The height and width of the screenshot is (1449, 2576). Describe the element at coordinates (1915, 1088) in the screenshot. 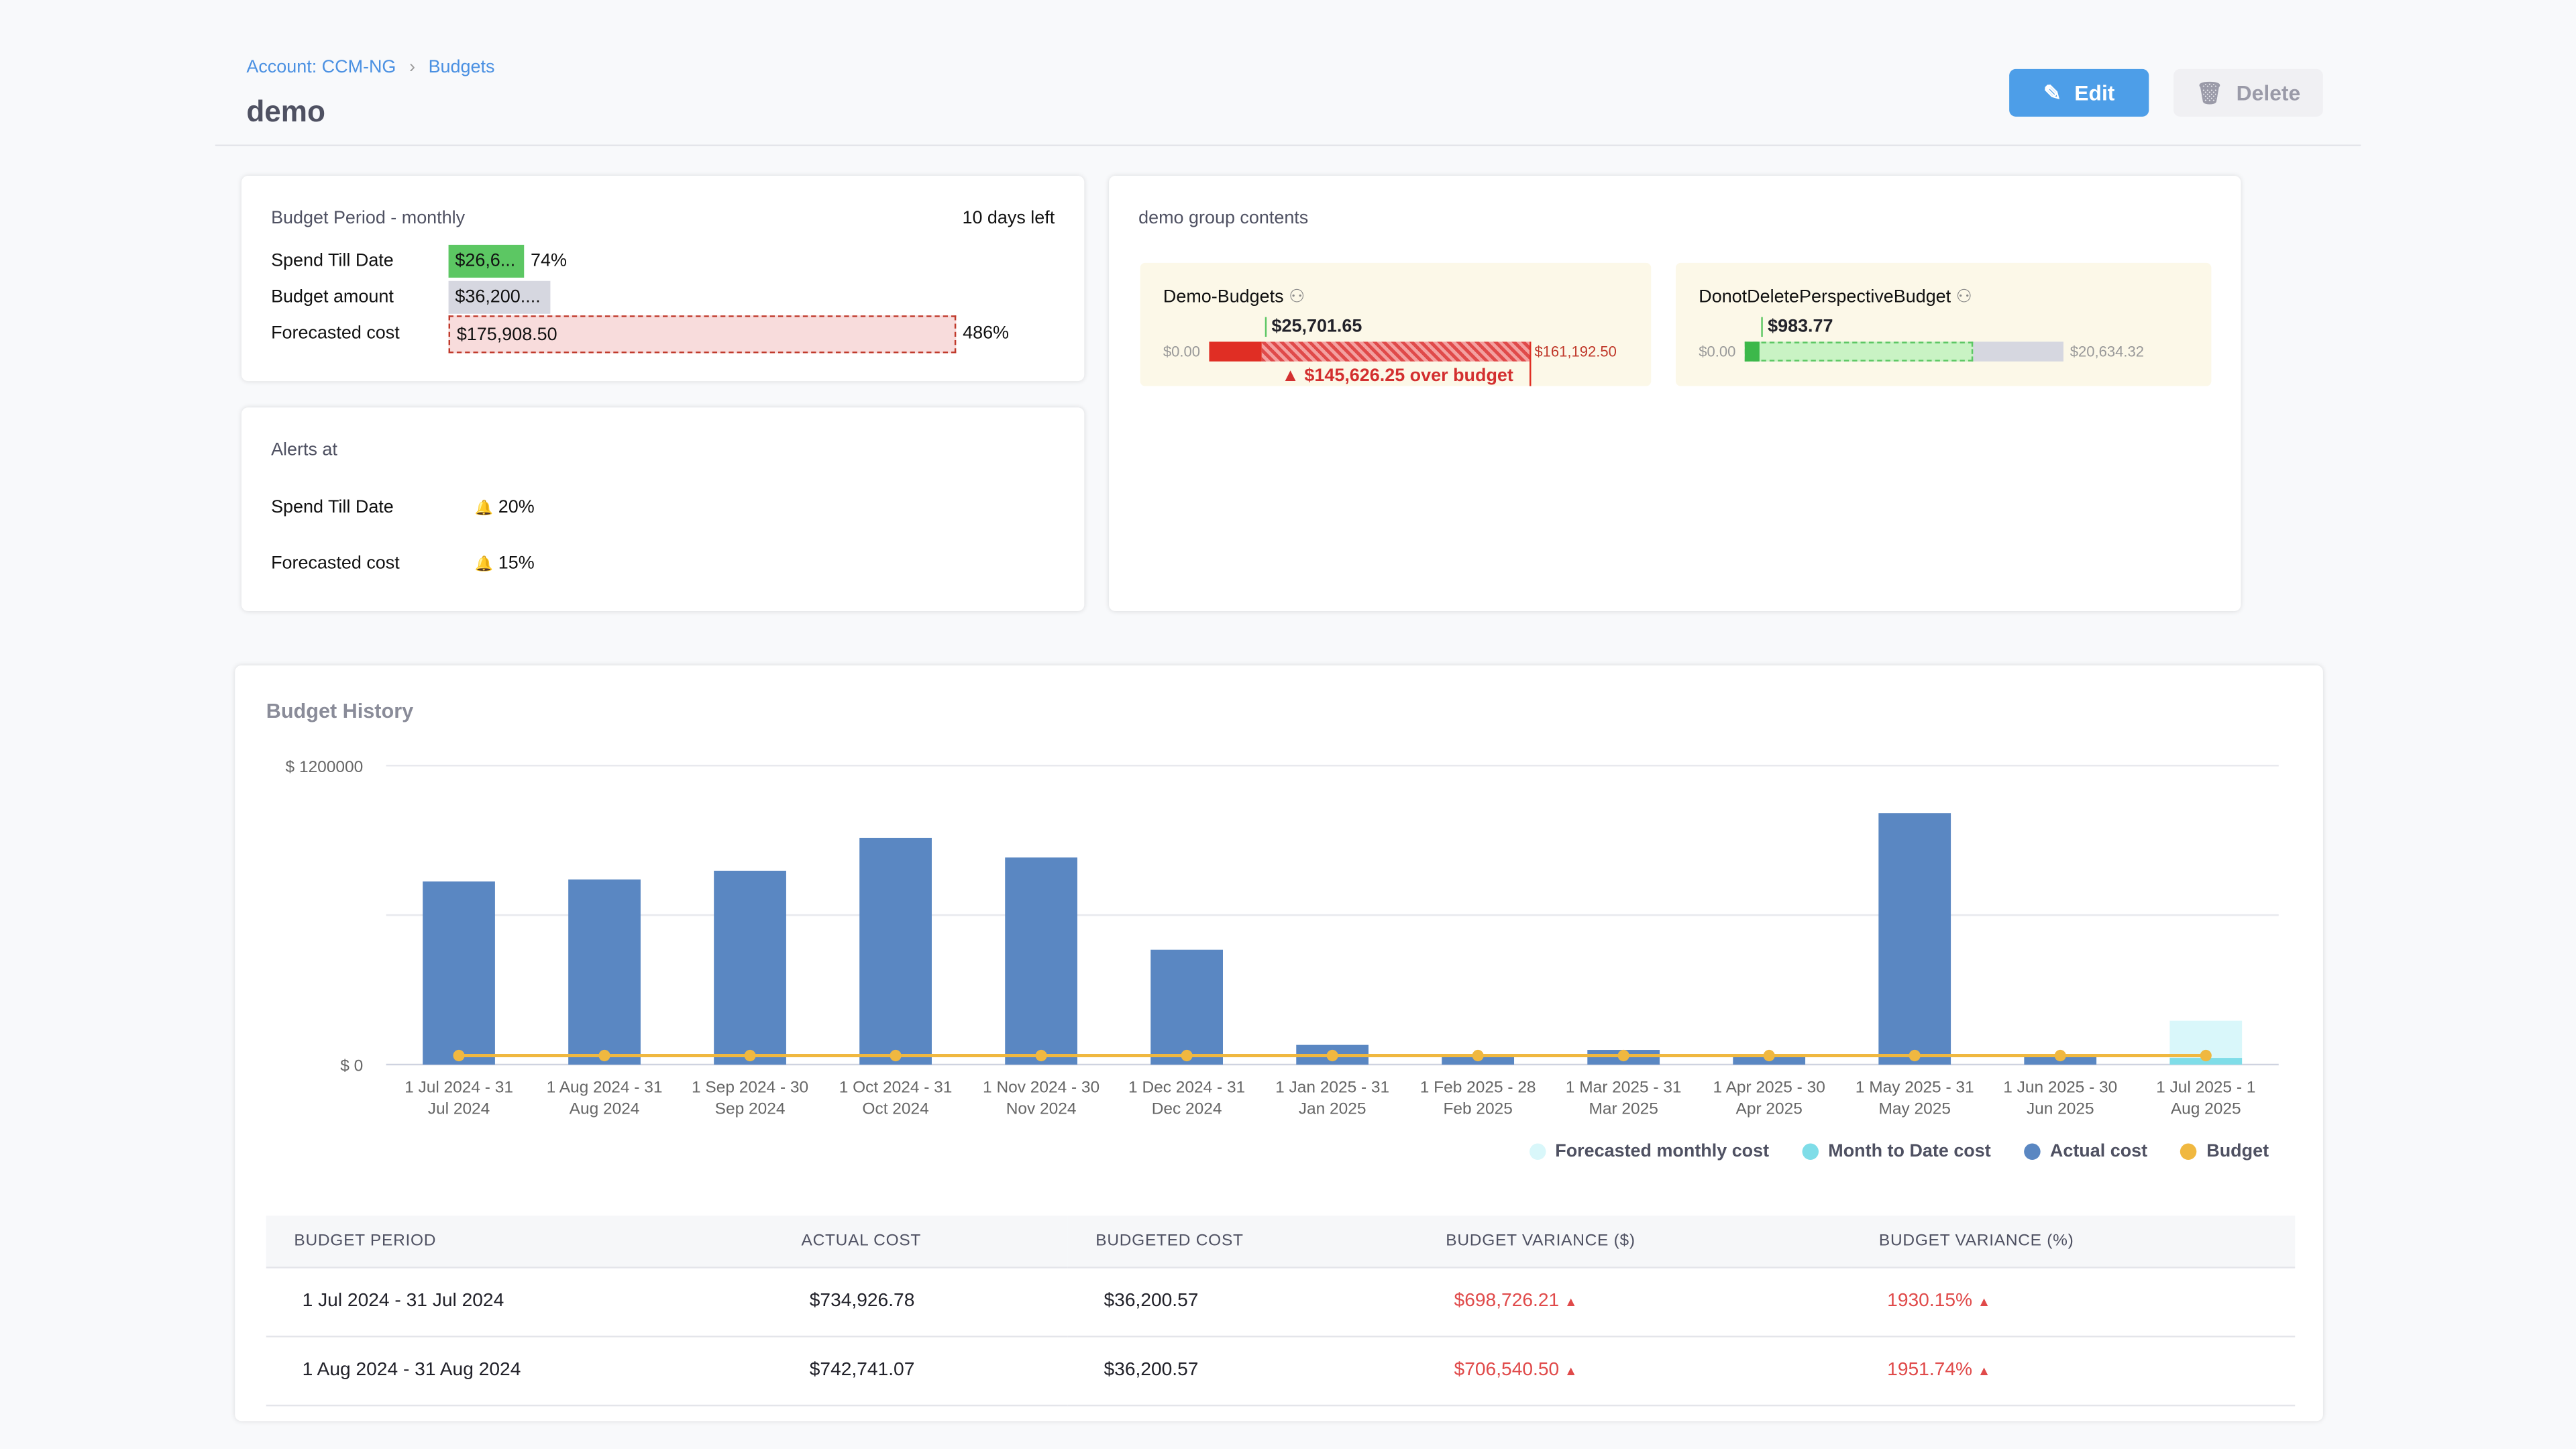

I see `x-tick-label: 1 May 2025 - 31` at that location.